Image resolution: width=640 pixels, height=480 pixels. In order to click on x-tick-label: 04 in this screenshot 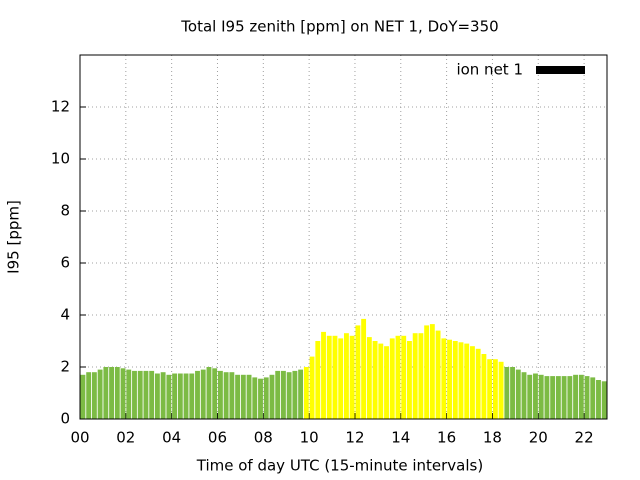, I will do `click(171, 438)`.